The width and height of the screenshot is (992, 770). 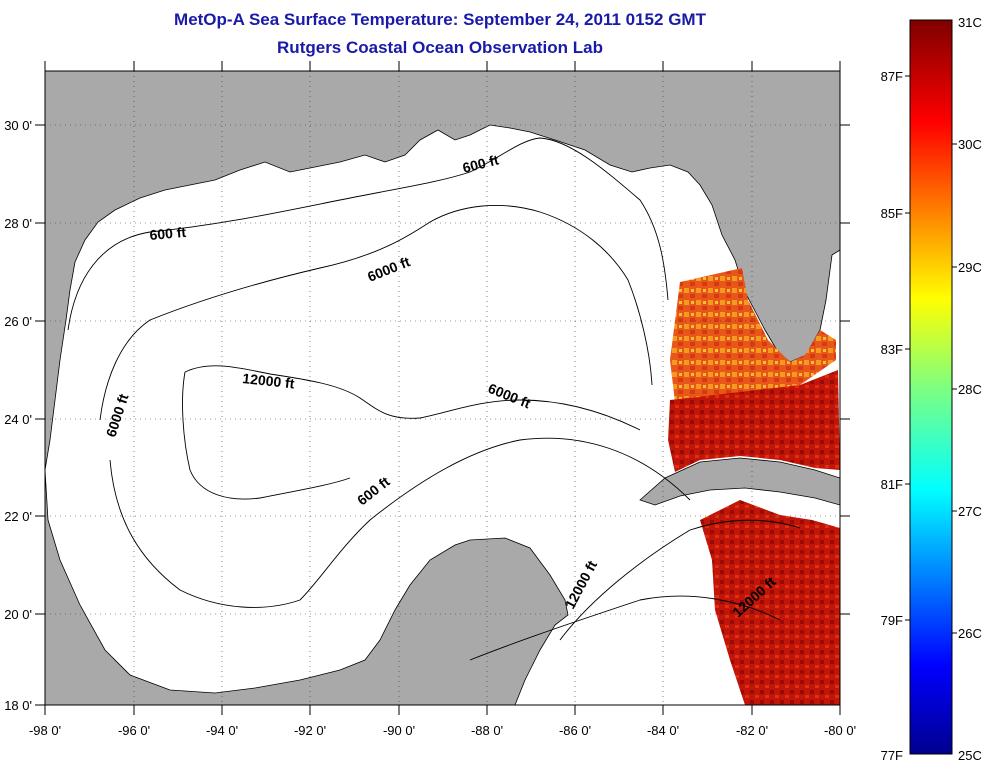 What do you see at coordinates (18, 125) in the screenshot?
I see `y-tick-label: 30 0'` at bounding box center [18, 125].